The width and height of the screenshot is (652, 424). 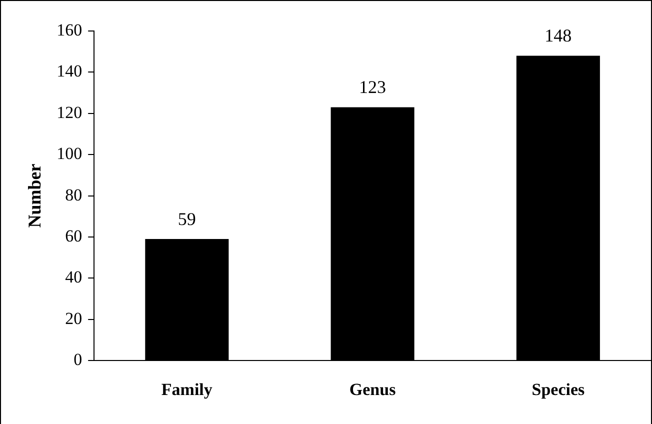 What do you see at coordinates (559, 390) in the screenshot?
I see `x-tick-label: Species` at bounding box center [559, 390].